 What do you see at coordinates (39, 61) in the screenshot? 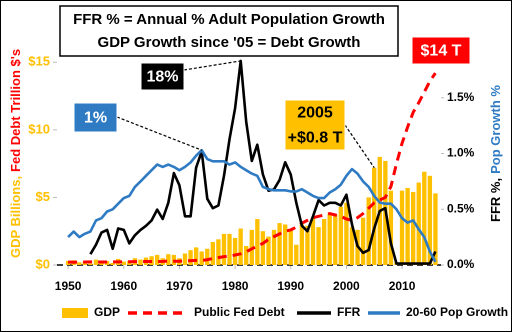
I see `y-tick-label: $15` at bounding box center [39, 61].